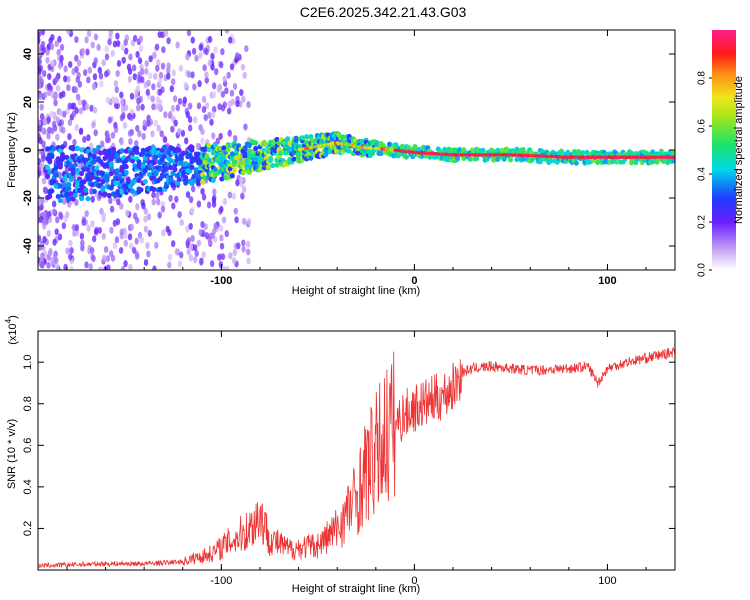 This screenshot has height=600, width=750. Describe the element at coordinates (8, 320) in the screenshot. I see `snr-scale-exp: 4` at that location.